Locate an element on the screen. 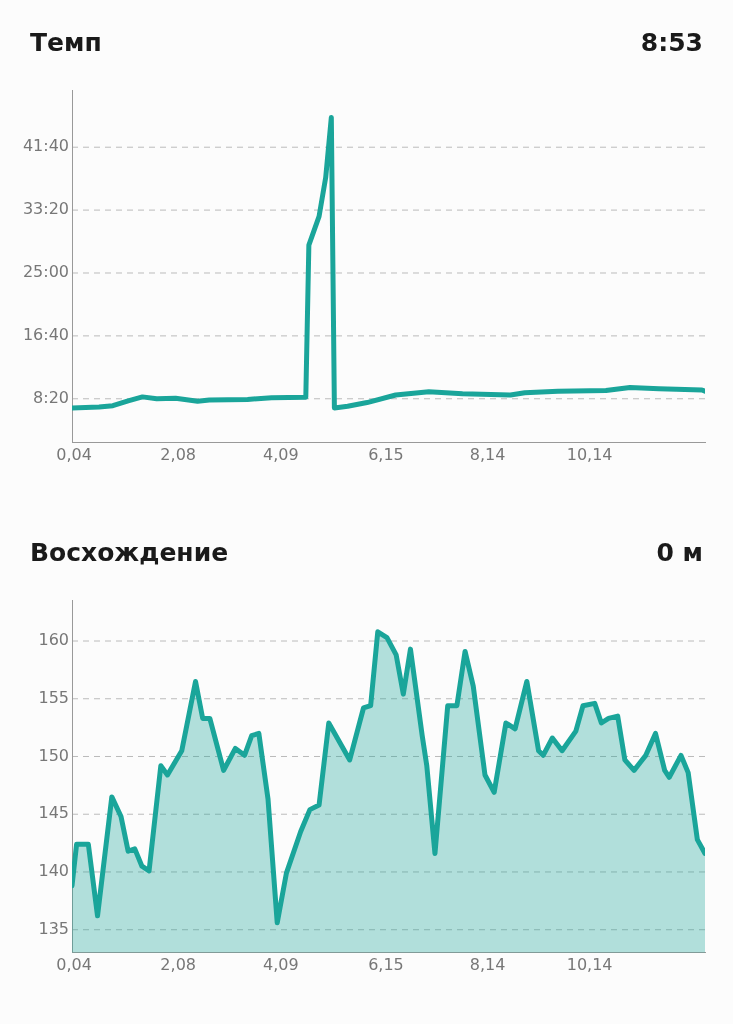 The height and width of the screenshot is (1024, 733). y-tick-label: 135 is located at coordinates (53, 928).